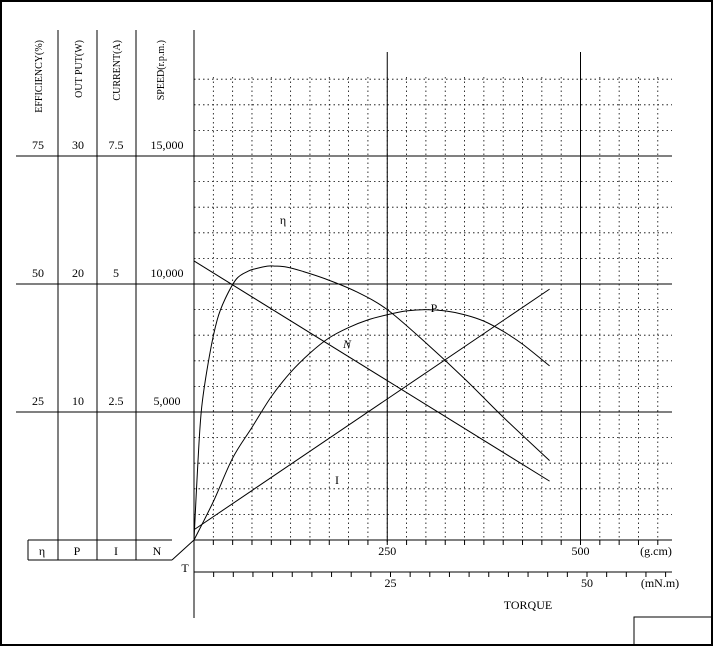 This screenshot has height=647, width=714. I want to click on corner-box, so click(673, 631).